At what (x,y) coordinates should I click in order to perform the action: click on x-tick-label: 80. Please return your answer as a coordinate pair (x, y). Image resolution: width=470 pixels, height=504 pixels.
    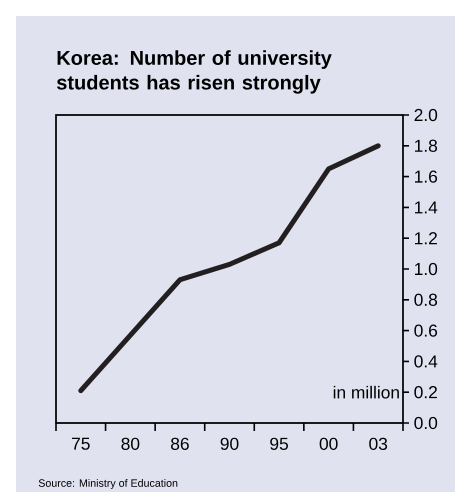
    Looking at the image, I should click on (130, 444).